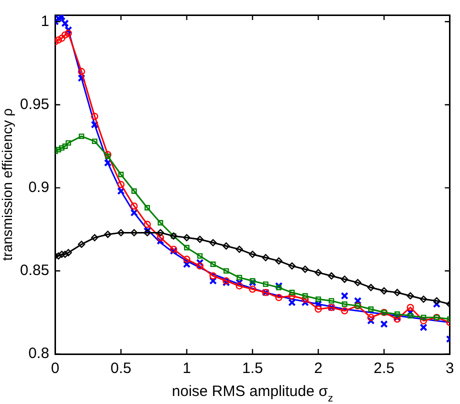 Image resolution: width=460 pixels, height=404 pixels. Describe the element at coordinates (318, 369) in the screenshot. I see `x-tick-label: 2` at that location.